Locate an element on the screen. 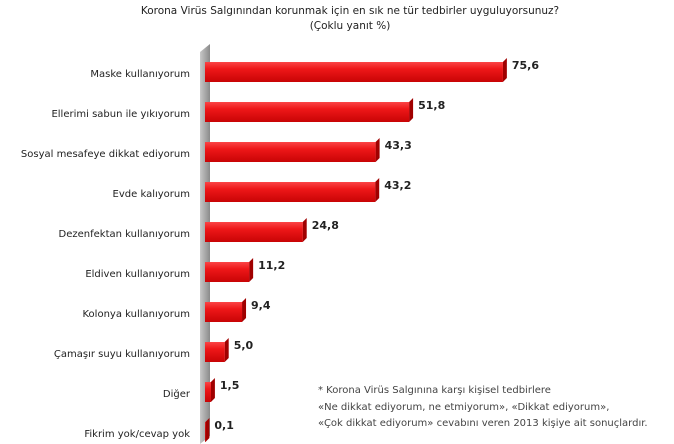 The width and height of the screenshot is (674, 444). value-label: 43,3 is located at coordinates (398, 145).